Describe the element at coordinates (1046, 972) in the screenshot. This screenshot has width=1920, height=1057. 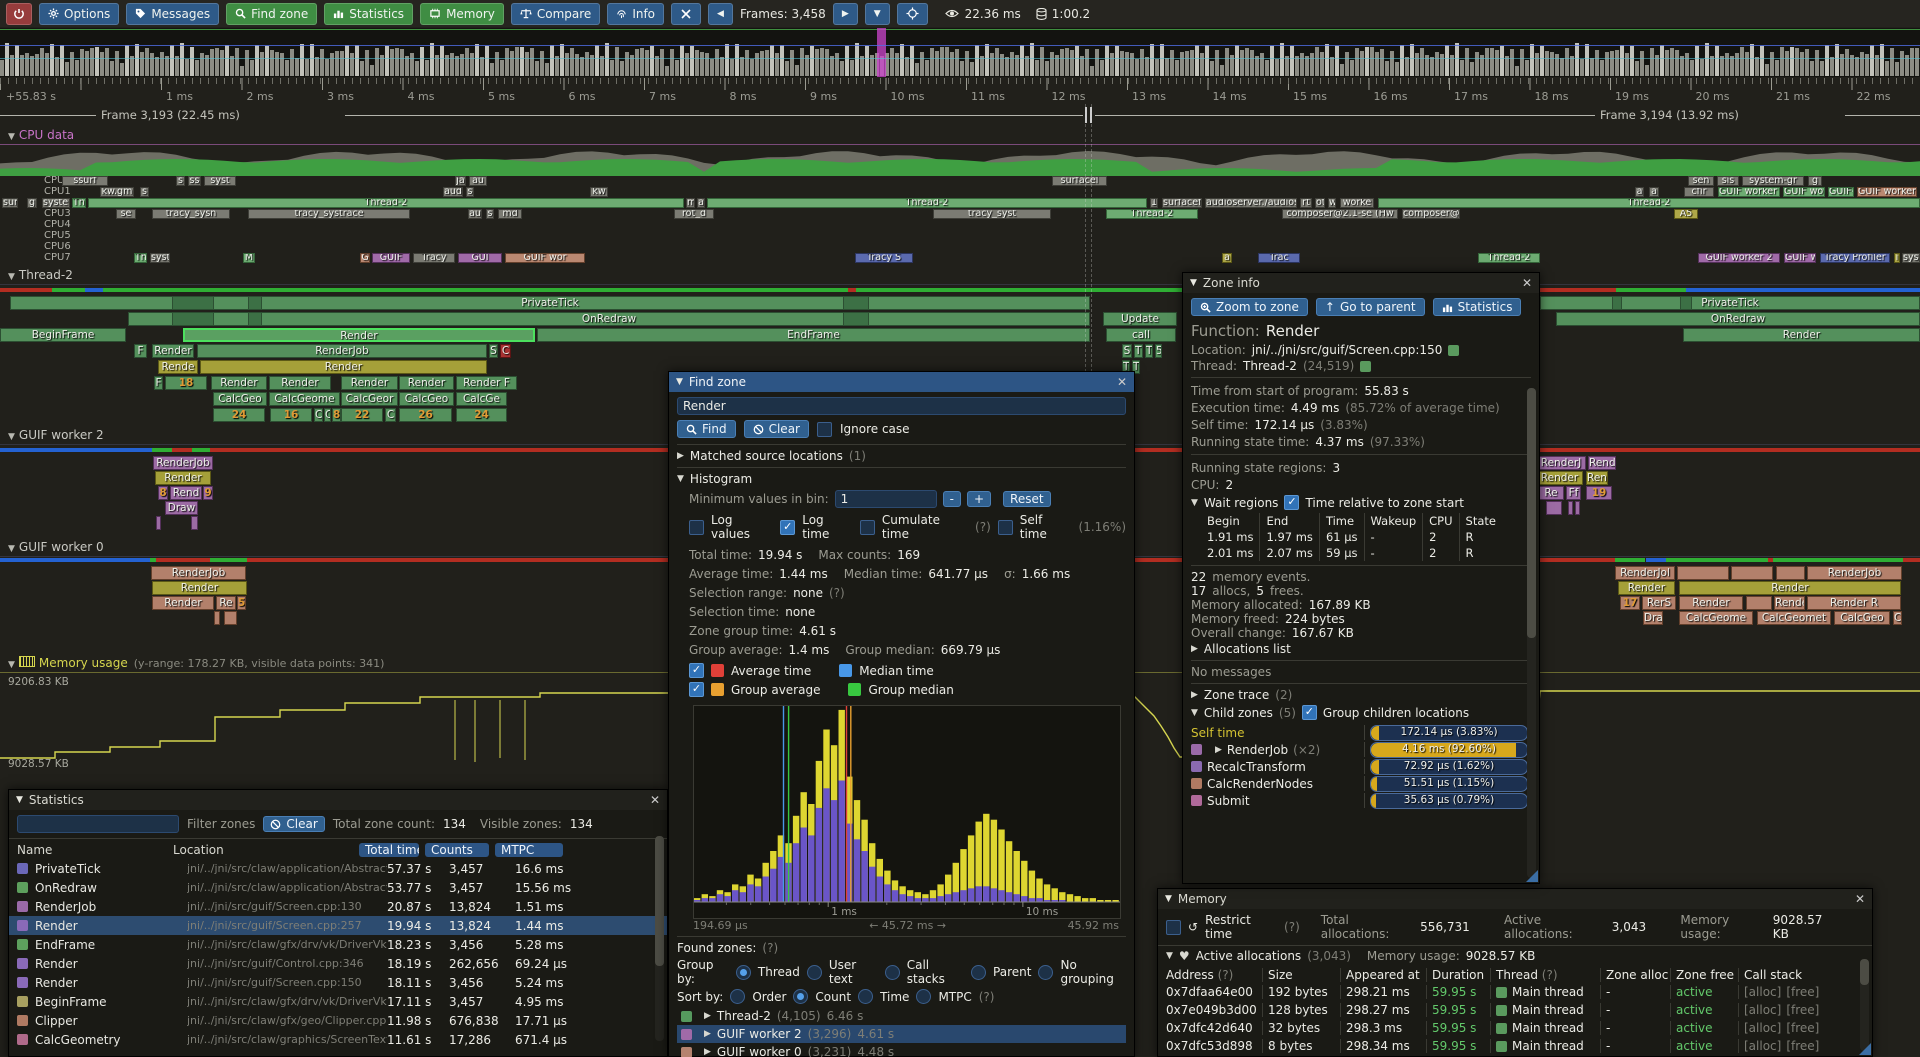
I see `group-by-no-grouping` at that location.